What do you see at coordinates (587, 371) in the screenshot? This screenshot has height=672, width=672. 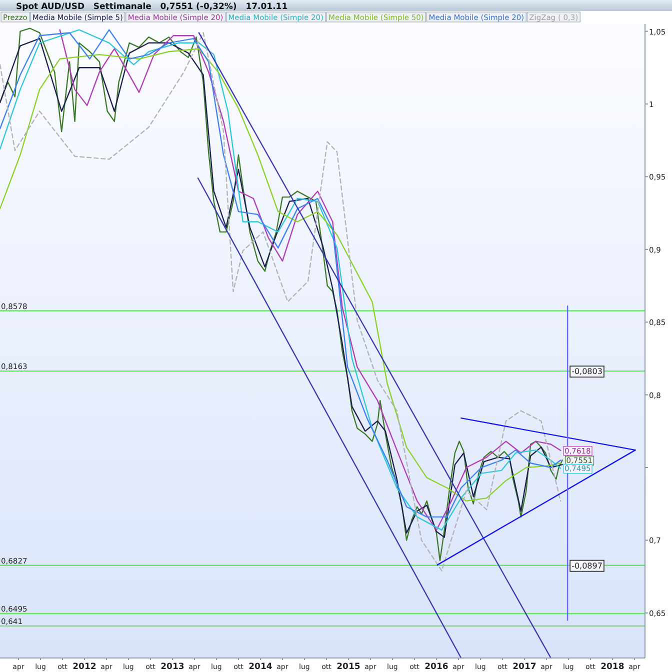 I see `annotation: -0,0803` at bounding box center [587, 371].